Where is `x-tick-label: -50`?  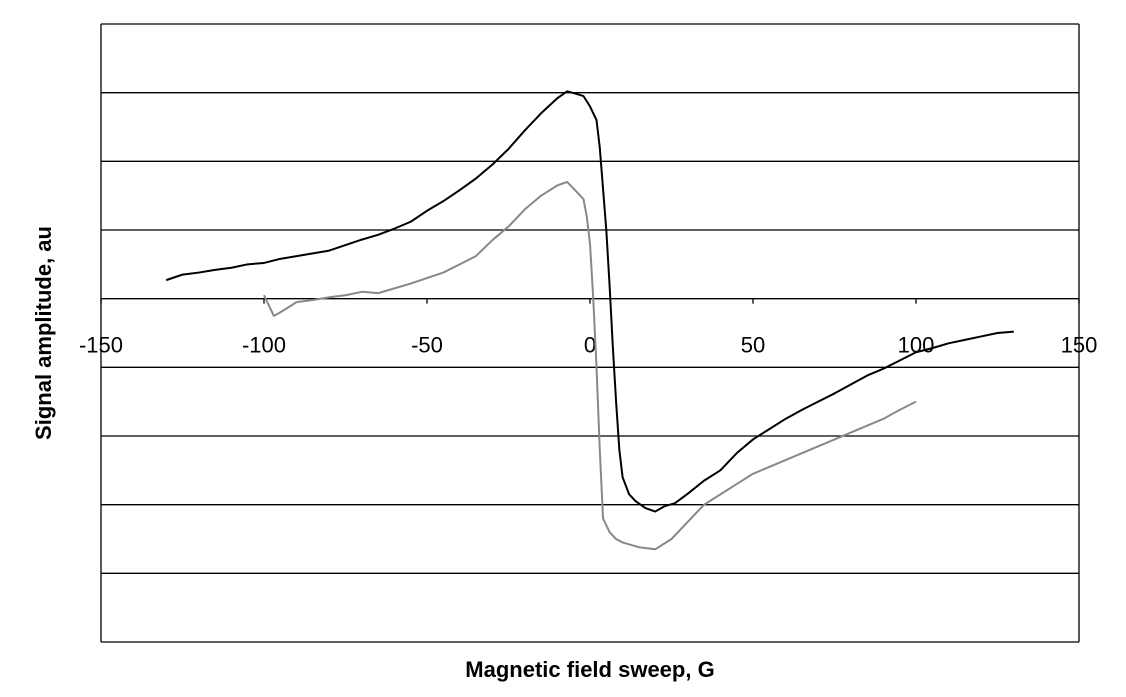 x-tick-label: -50 is located at coordinates (427, 344).